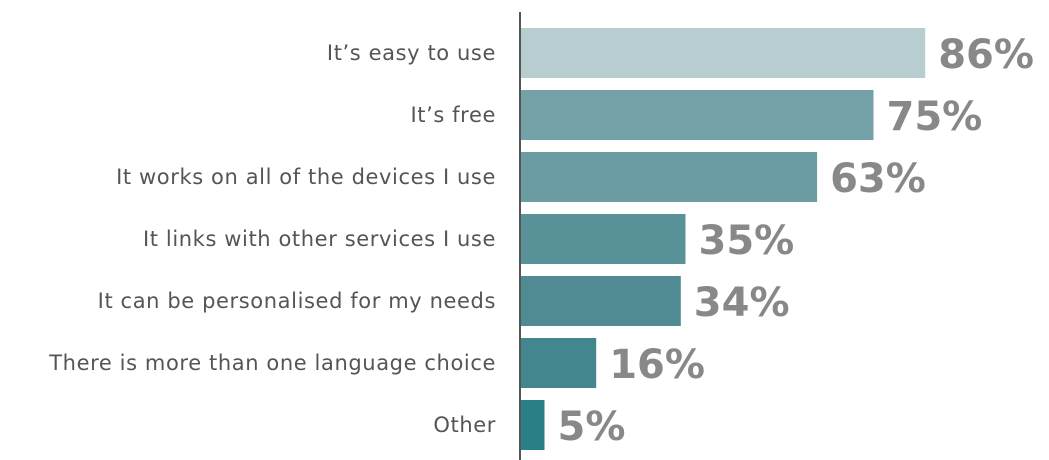  Describe the element at coordinates (453, 115) in the screenshot. I see `category-label-2: It’s free` at that location.